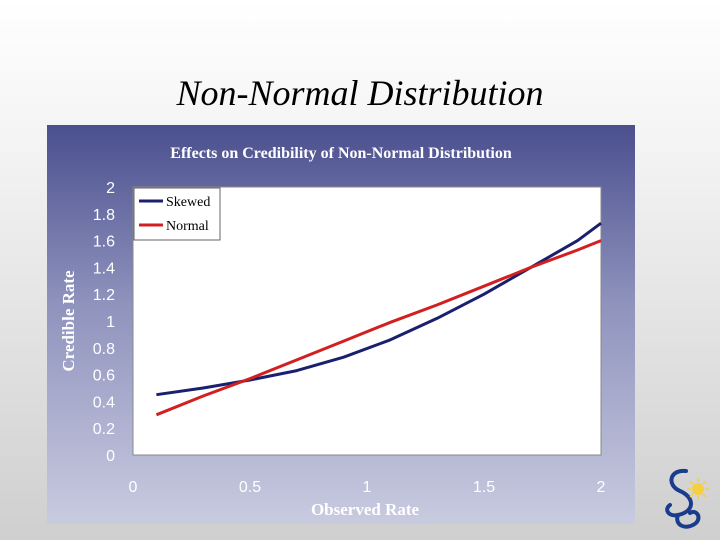 The width and height of the screenshot is (720, 540). What do you see at coordinates (365, 509) in the screenshot?
I see `x-axis-label: Observed Rate` at bounding box center [365, 509].